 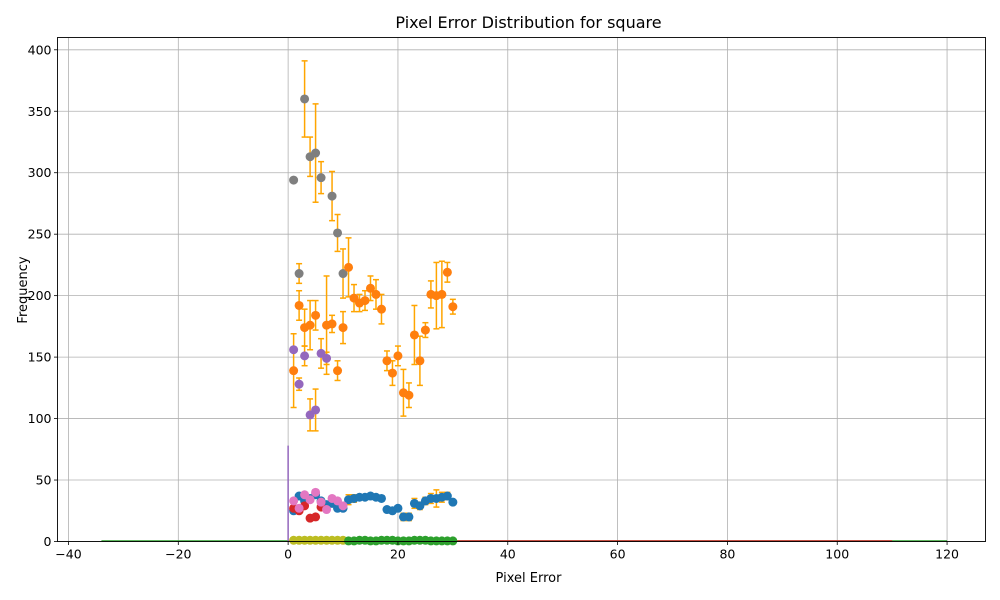 I want to click on x-tick-label: 40, so click(x=508, y=554).